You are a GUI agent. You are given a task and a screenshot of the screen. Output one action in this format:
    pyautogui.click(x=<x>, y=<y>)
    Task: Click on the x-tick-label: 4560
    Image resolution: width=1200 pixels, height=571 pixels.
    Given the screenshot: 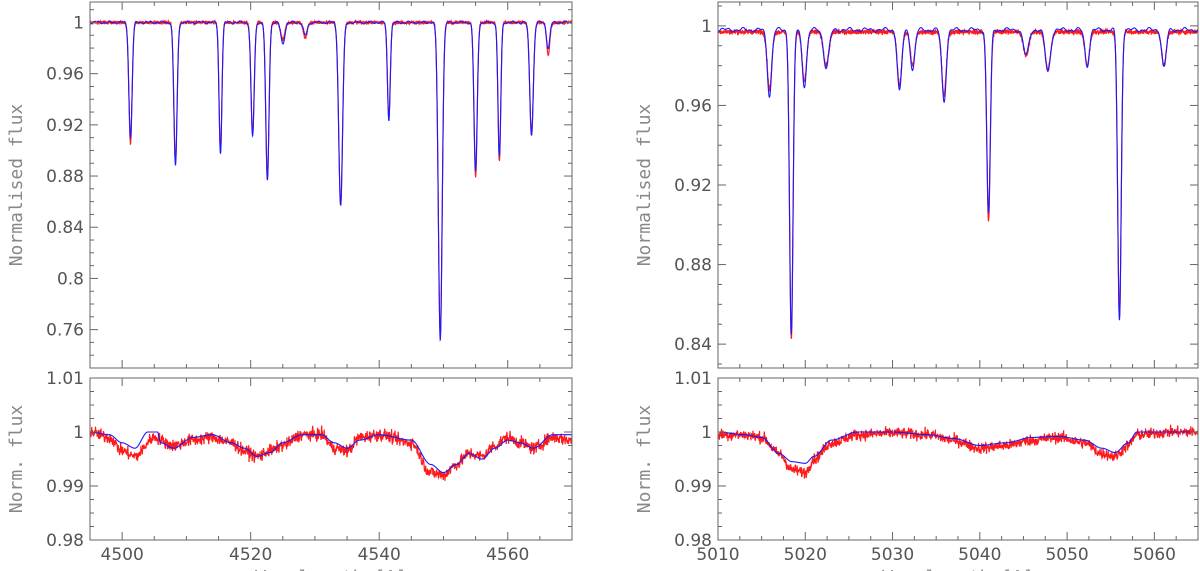 What is the action you would take?
    pyautogui.click(x=507, y=555)
    